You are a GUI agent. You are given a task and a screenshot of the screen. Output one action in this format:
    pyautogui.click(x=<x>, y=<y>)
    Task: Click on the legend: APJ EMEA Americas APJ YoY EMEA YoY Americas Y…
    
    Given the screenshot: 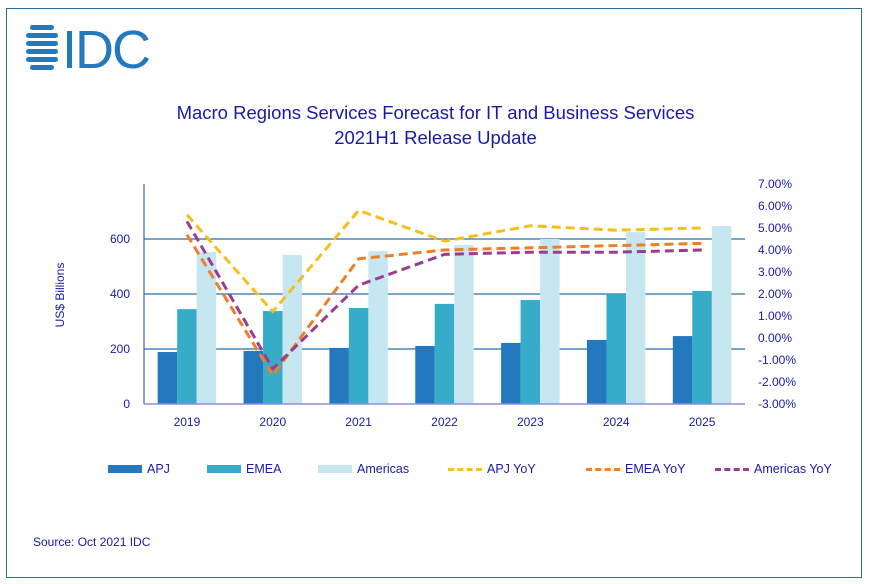 What is the action you would take?
    pyautogui.click(x=435, y=472)
    